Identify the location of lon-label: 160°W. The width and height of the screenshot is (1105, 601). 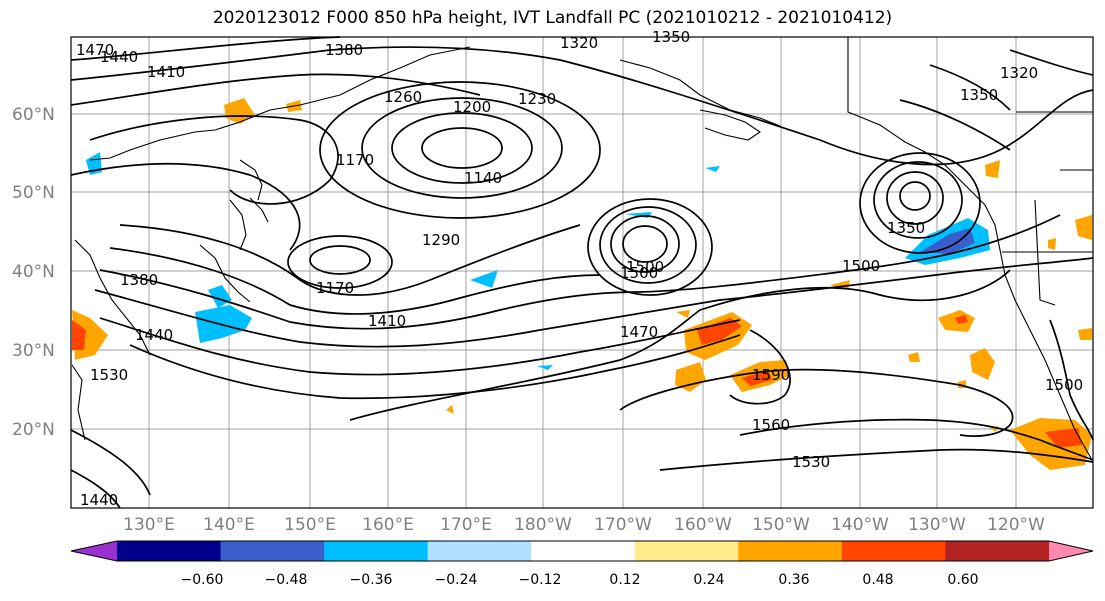
(703, 525).